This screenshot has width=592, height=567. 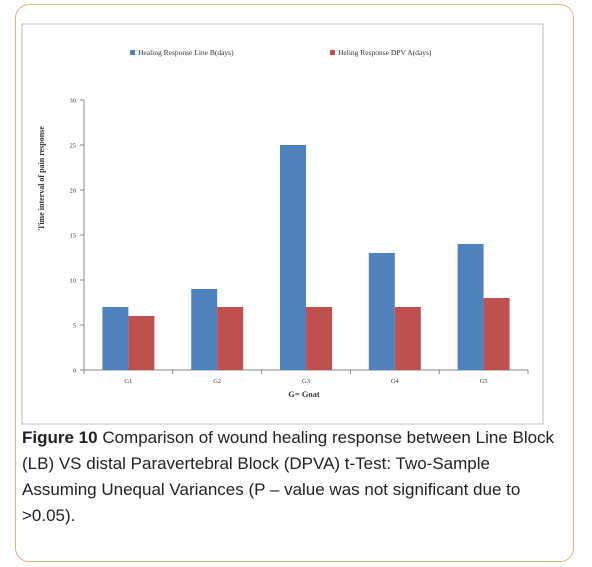 I want to click on bar-line-b-g1, so click(x=115, y=338).